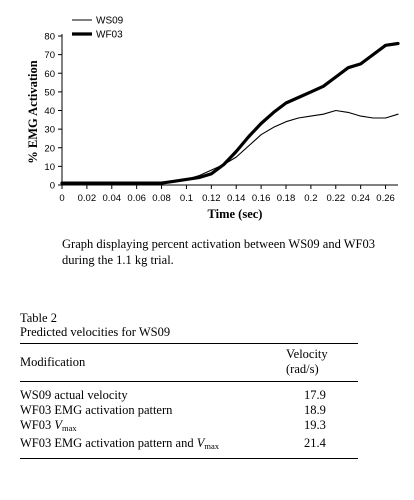  I want to click on legend-label-ws09: WS09, so click(110, 21).